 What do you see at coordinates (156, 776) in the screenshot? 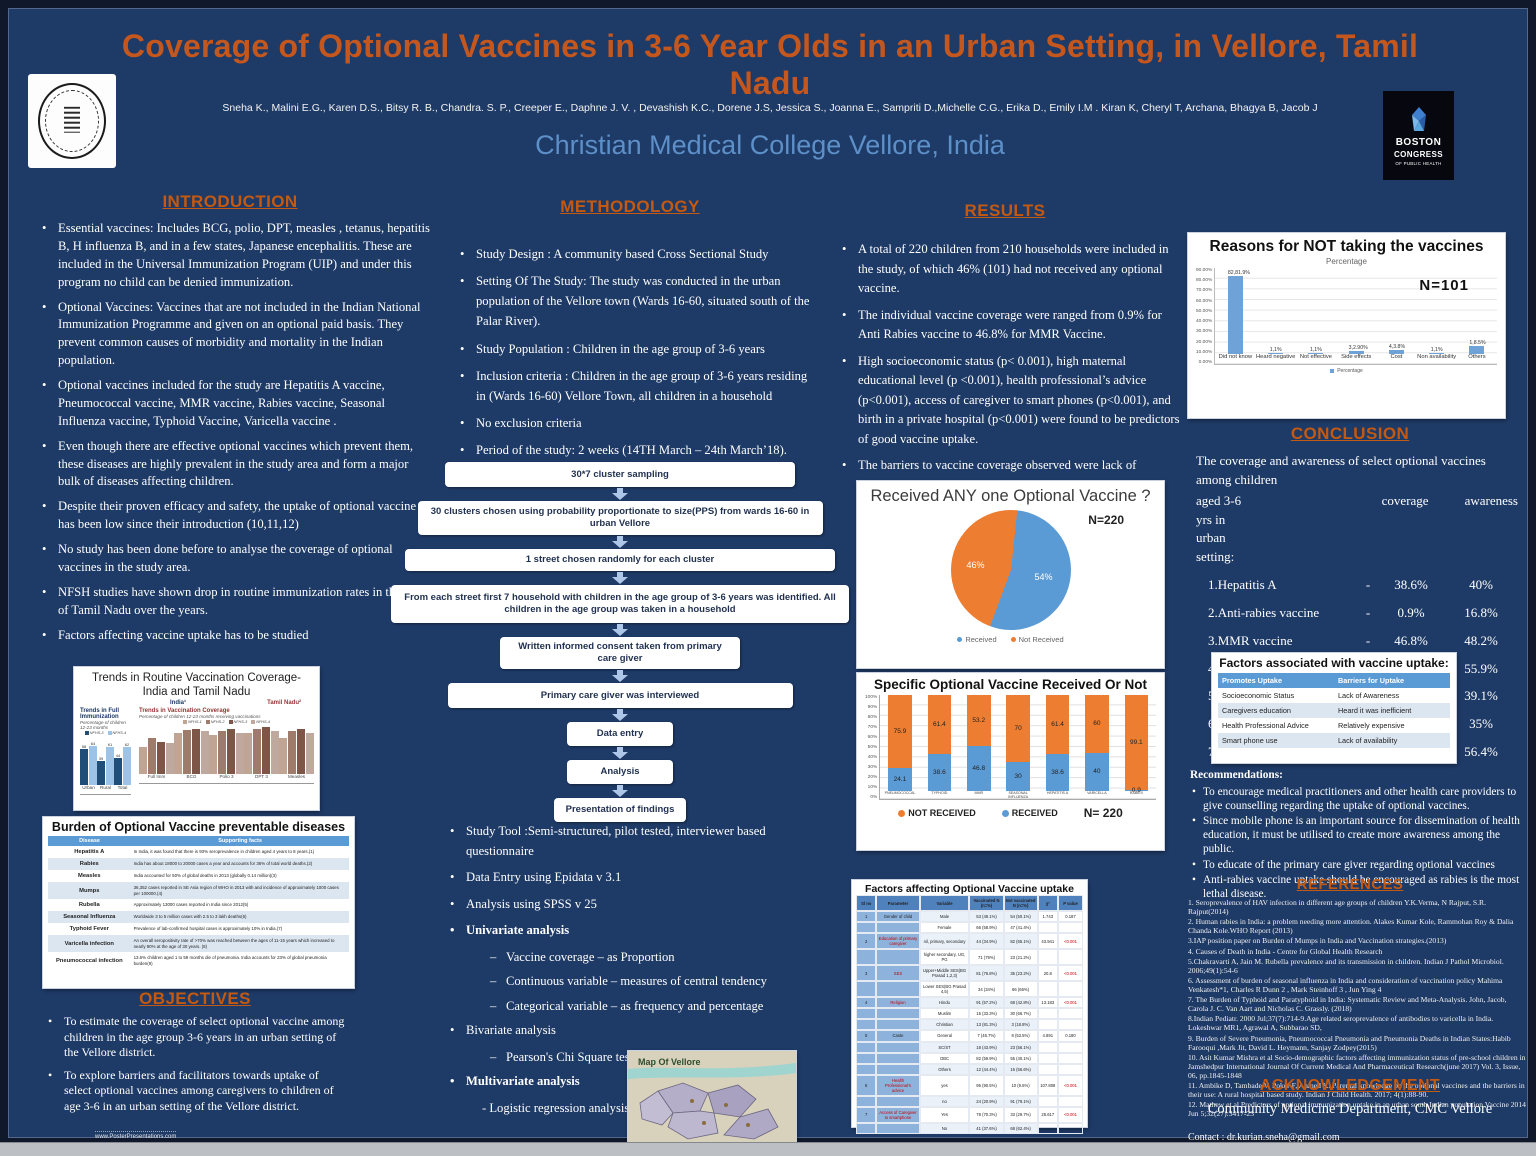
I see `bc-cat: Full Imm` at bounding box center [156, 776].